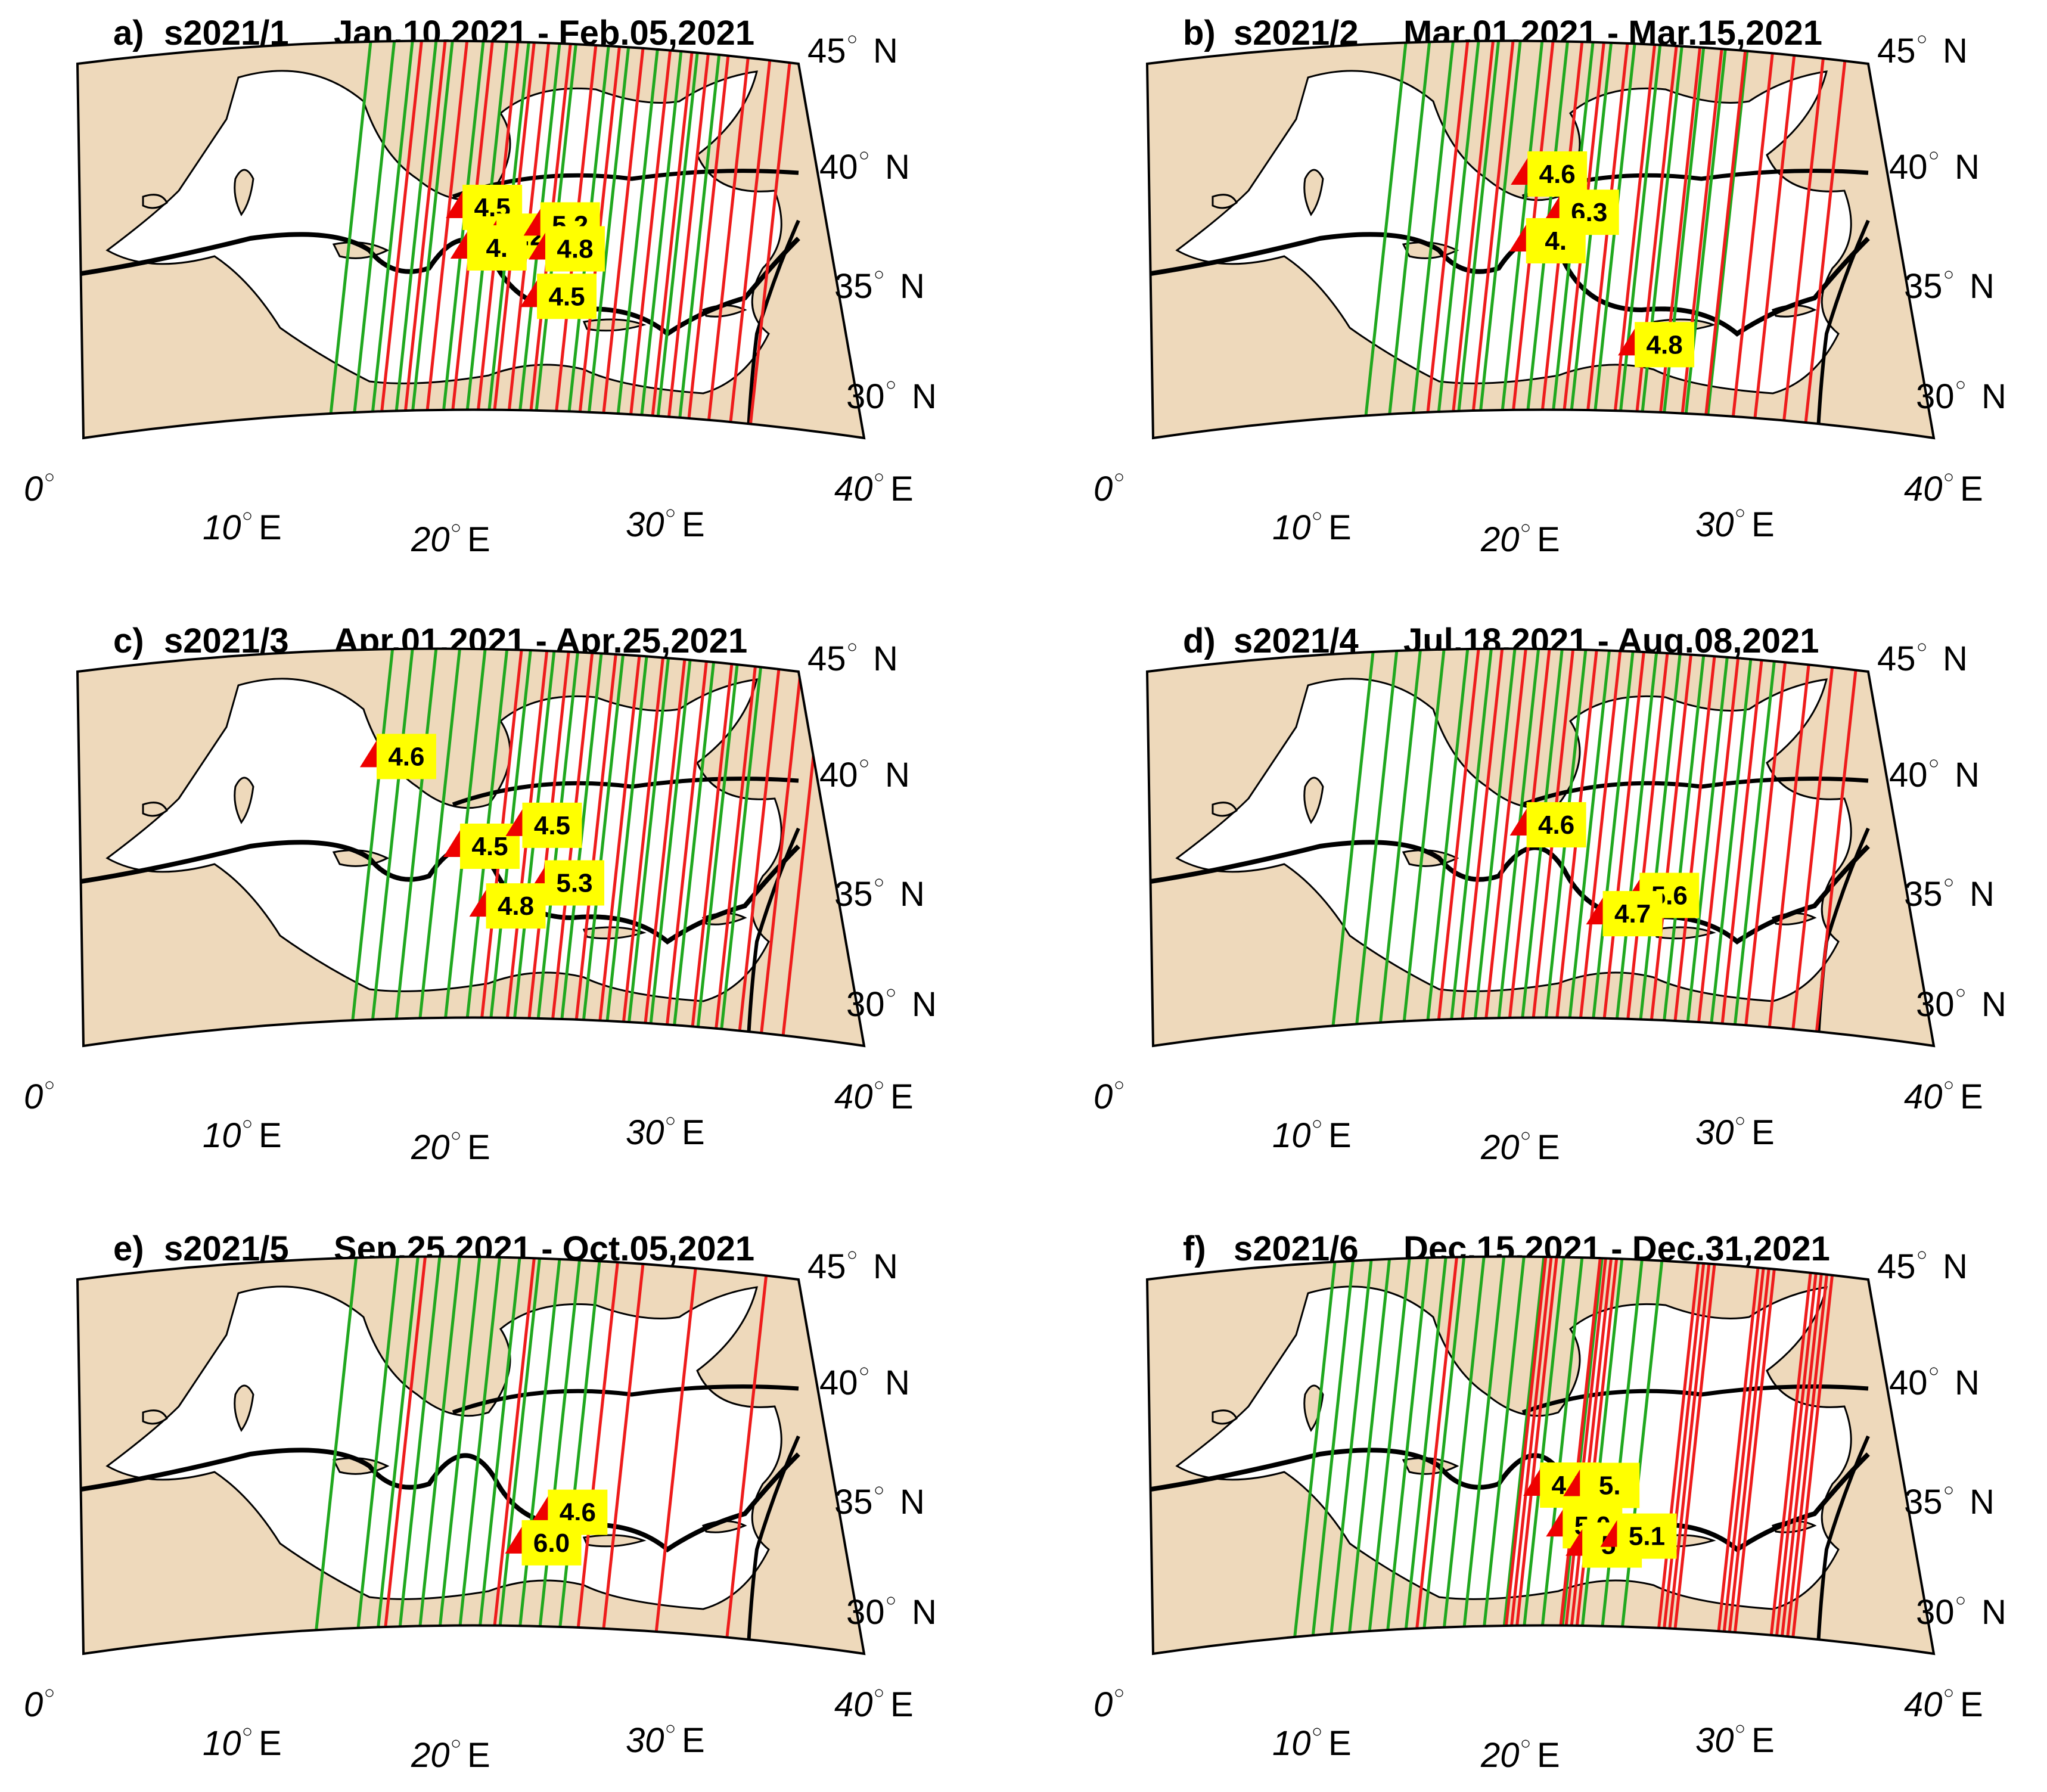  I want to click on epicenter-marker, so click(1595, 910).